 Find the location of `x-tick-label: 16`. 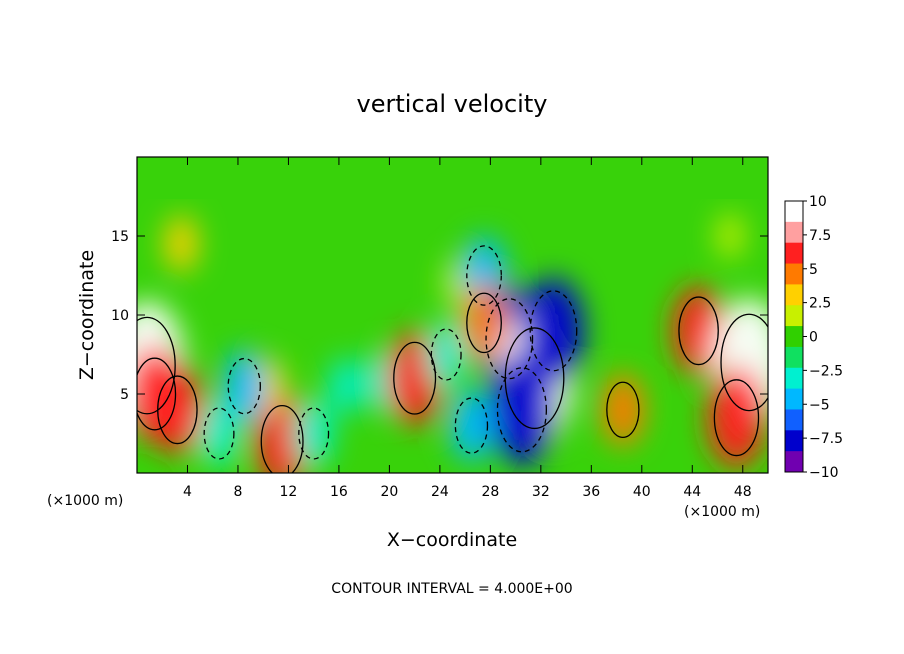

x-tick-label: 16 is located at coordinates (339, 492).